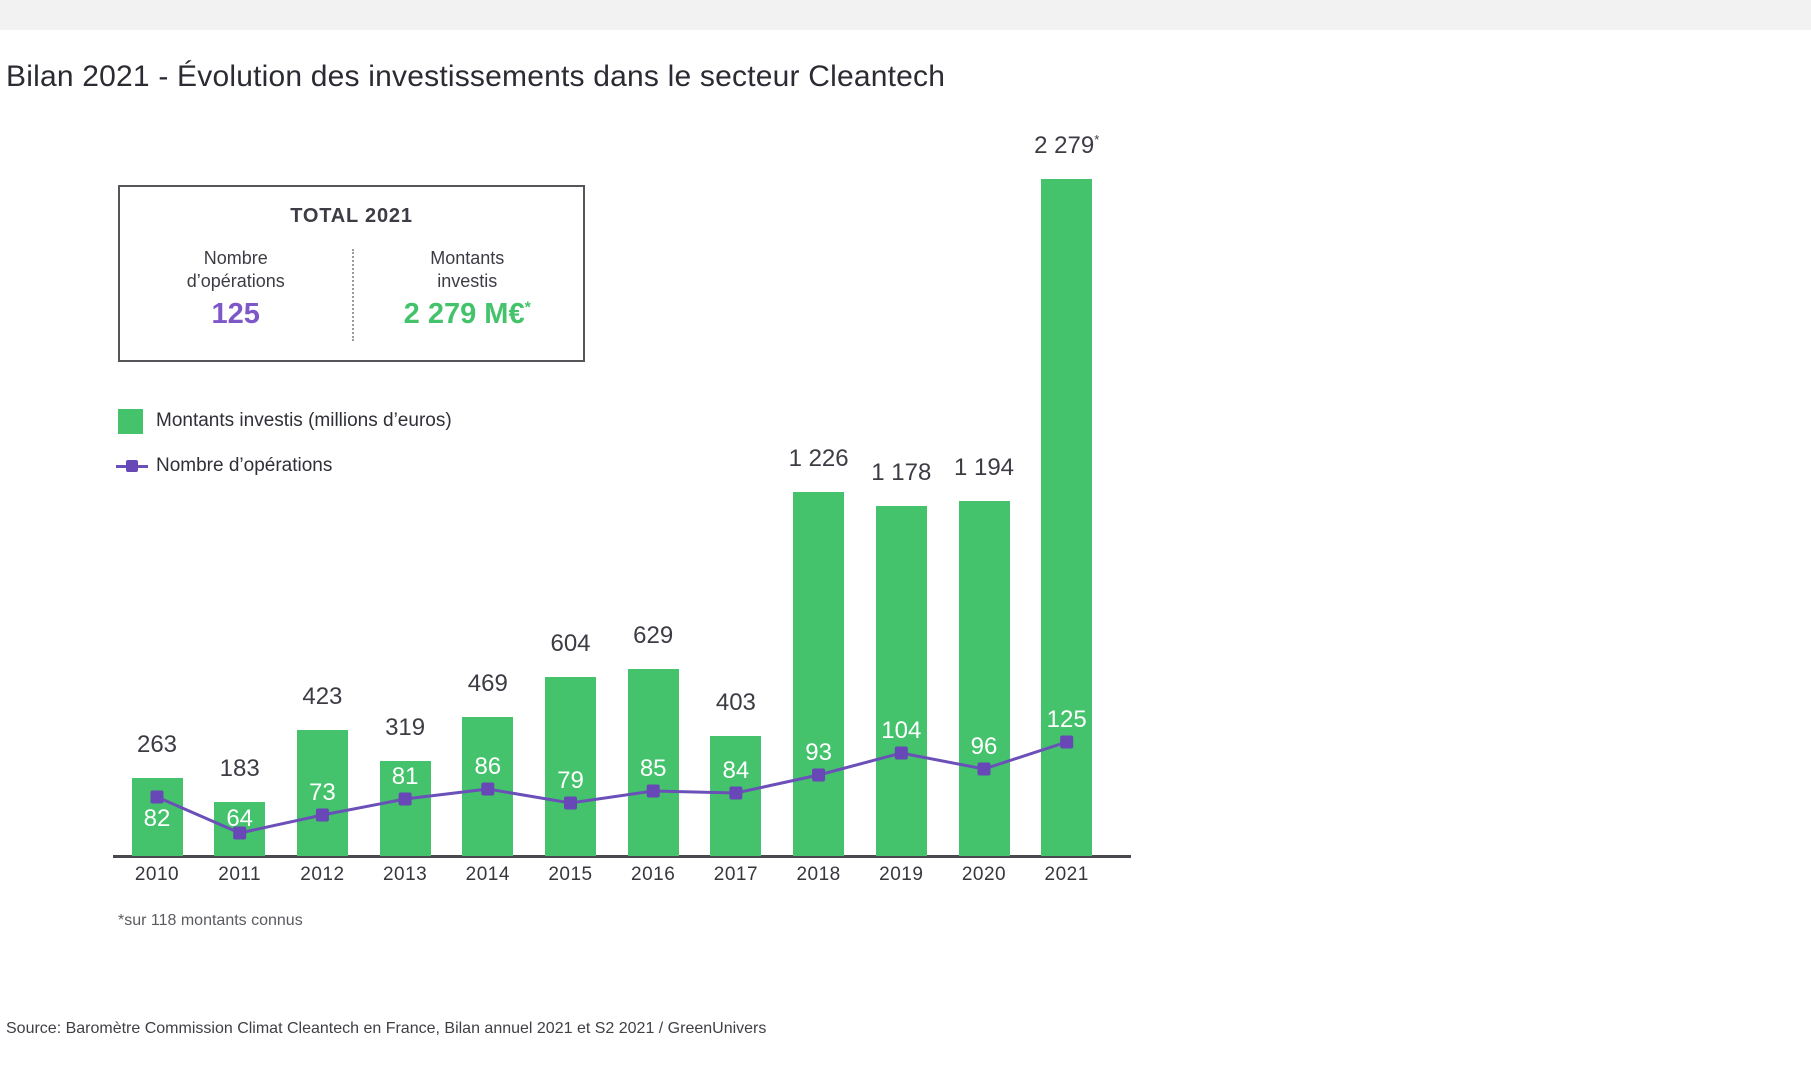  I want to click on bar-value-label-2015: 604, so click(570, 643).